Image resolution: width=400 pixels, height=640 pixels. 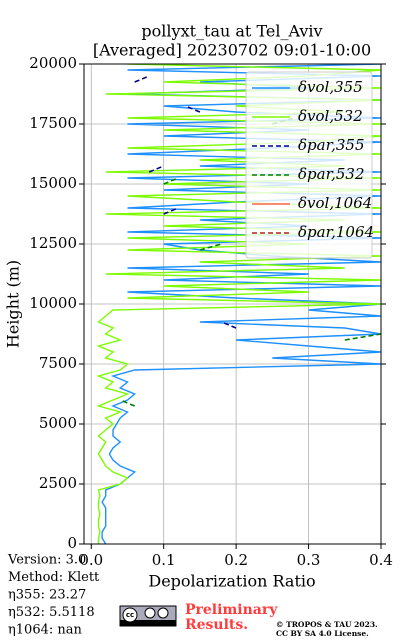 What do you see at coordinates (13, 304) in the screenshot?
I see `y-axis-label: Height (m)` at bounding box center [13, 304].